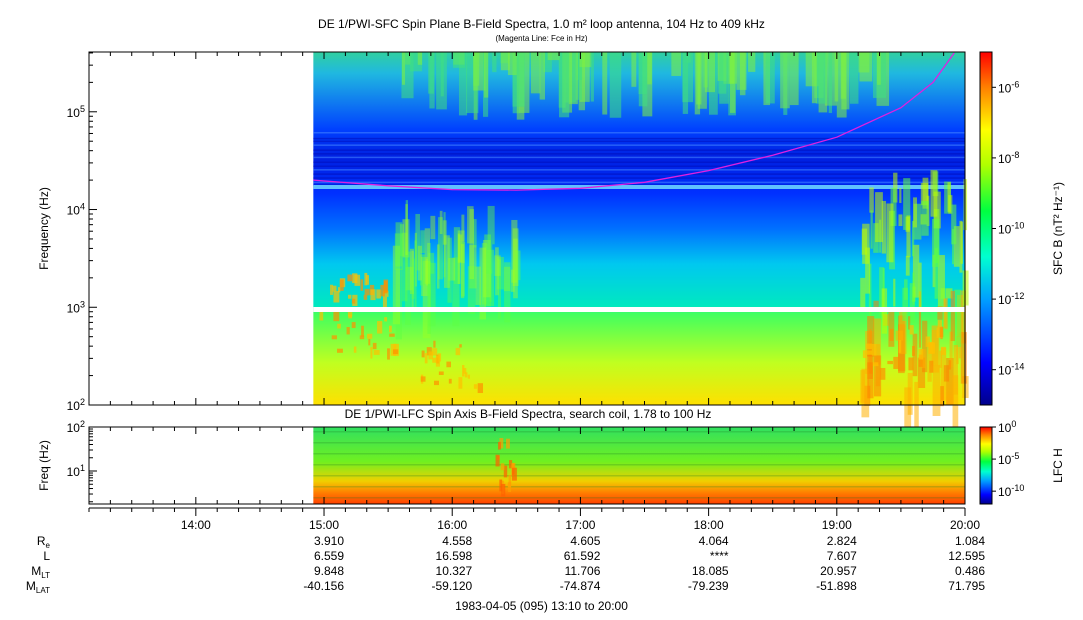  Describe the element at coordinates (76, 427) in the screenshot. I see `lfc-y-tick-label: 102` at that location.